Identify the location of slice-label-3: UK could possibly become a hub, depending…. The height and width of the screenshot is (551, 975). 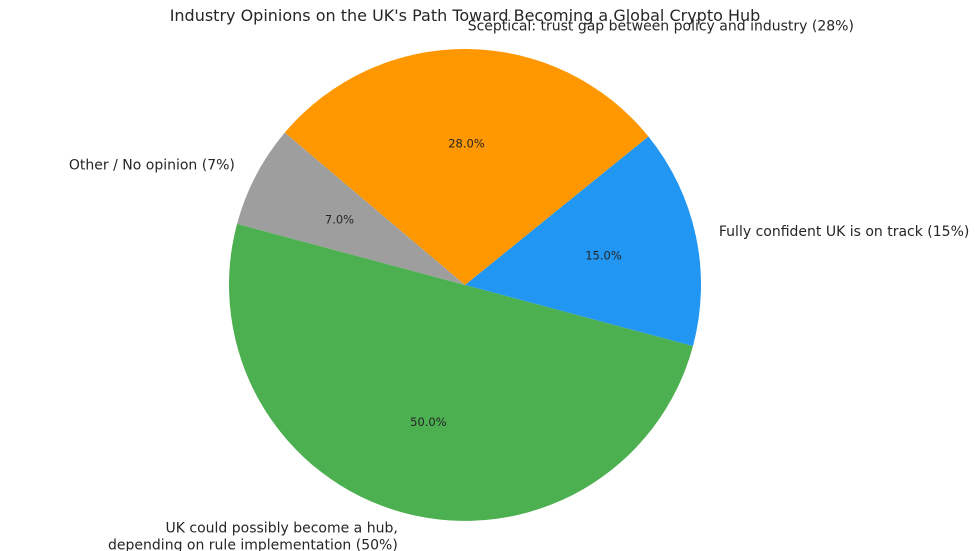
(253, 535).